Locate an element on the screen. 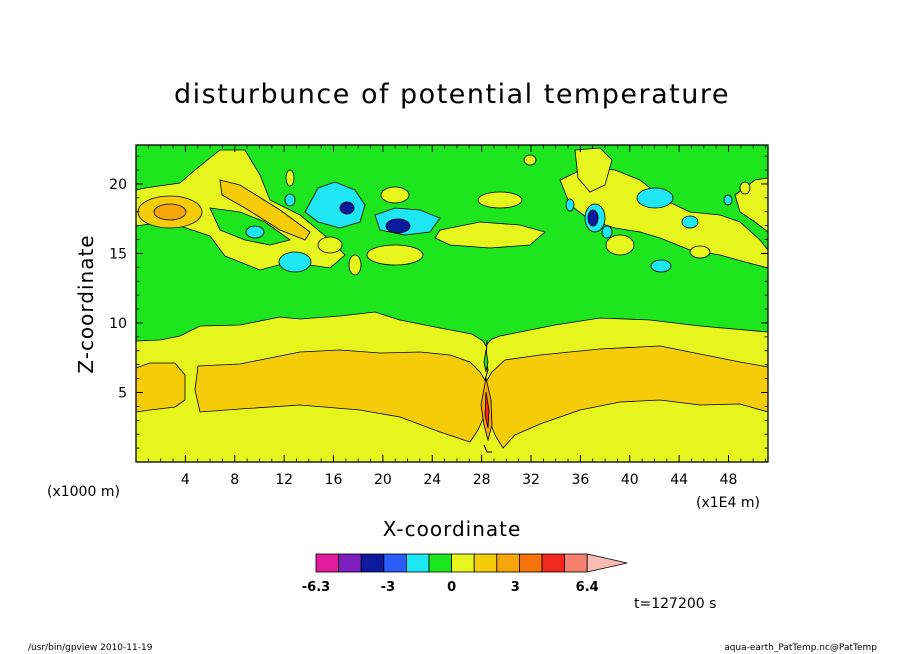  time-label: t=127200 s is located at coordinates (675, 604).